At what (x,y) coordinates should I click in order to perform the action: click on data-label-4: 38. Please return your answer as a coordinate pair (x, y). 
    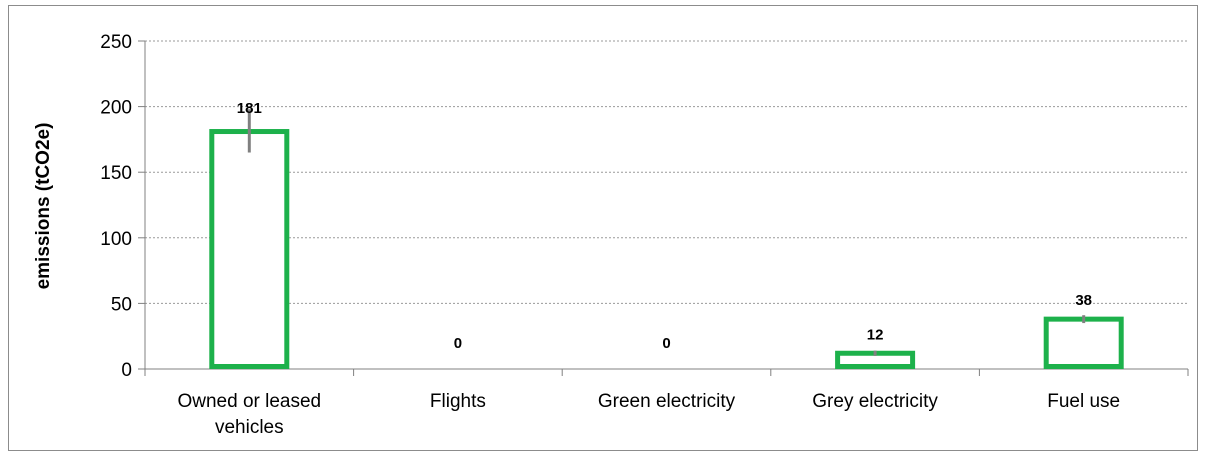
    Looking at the image, I should click on (1083, 300).